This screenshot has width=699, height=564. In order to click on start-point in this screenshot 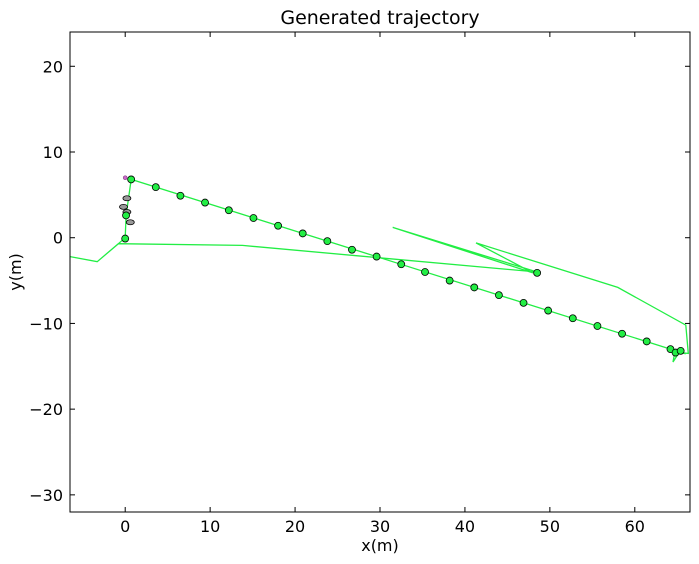, I will do `click(125, 177)`.